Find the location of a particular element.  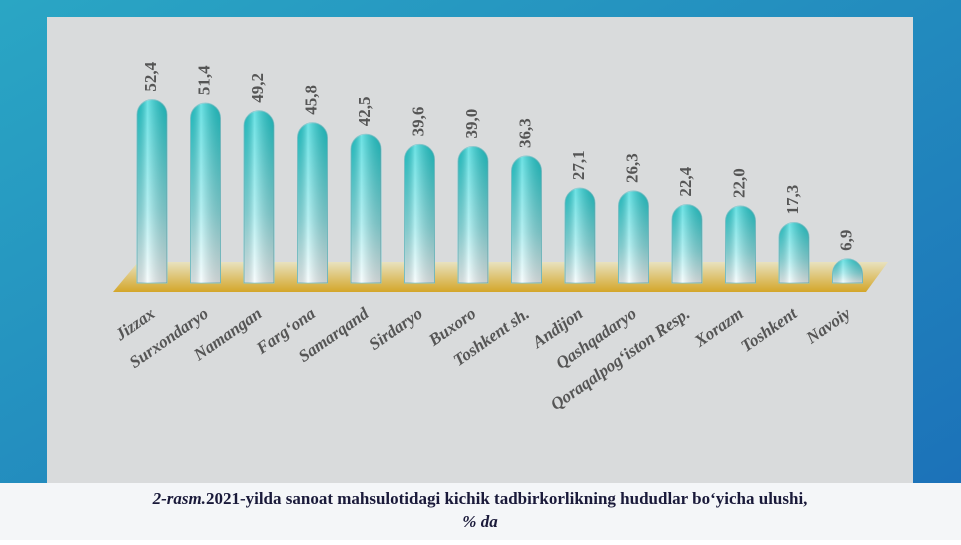

value-label: 42,5 is located at coordinates (364, 112).